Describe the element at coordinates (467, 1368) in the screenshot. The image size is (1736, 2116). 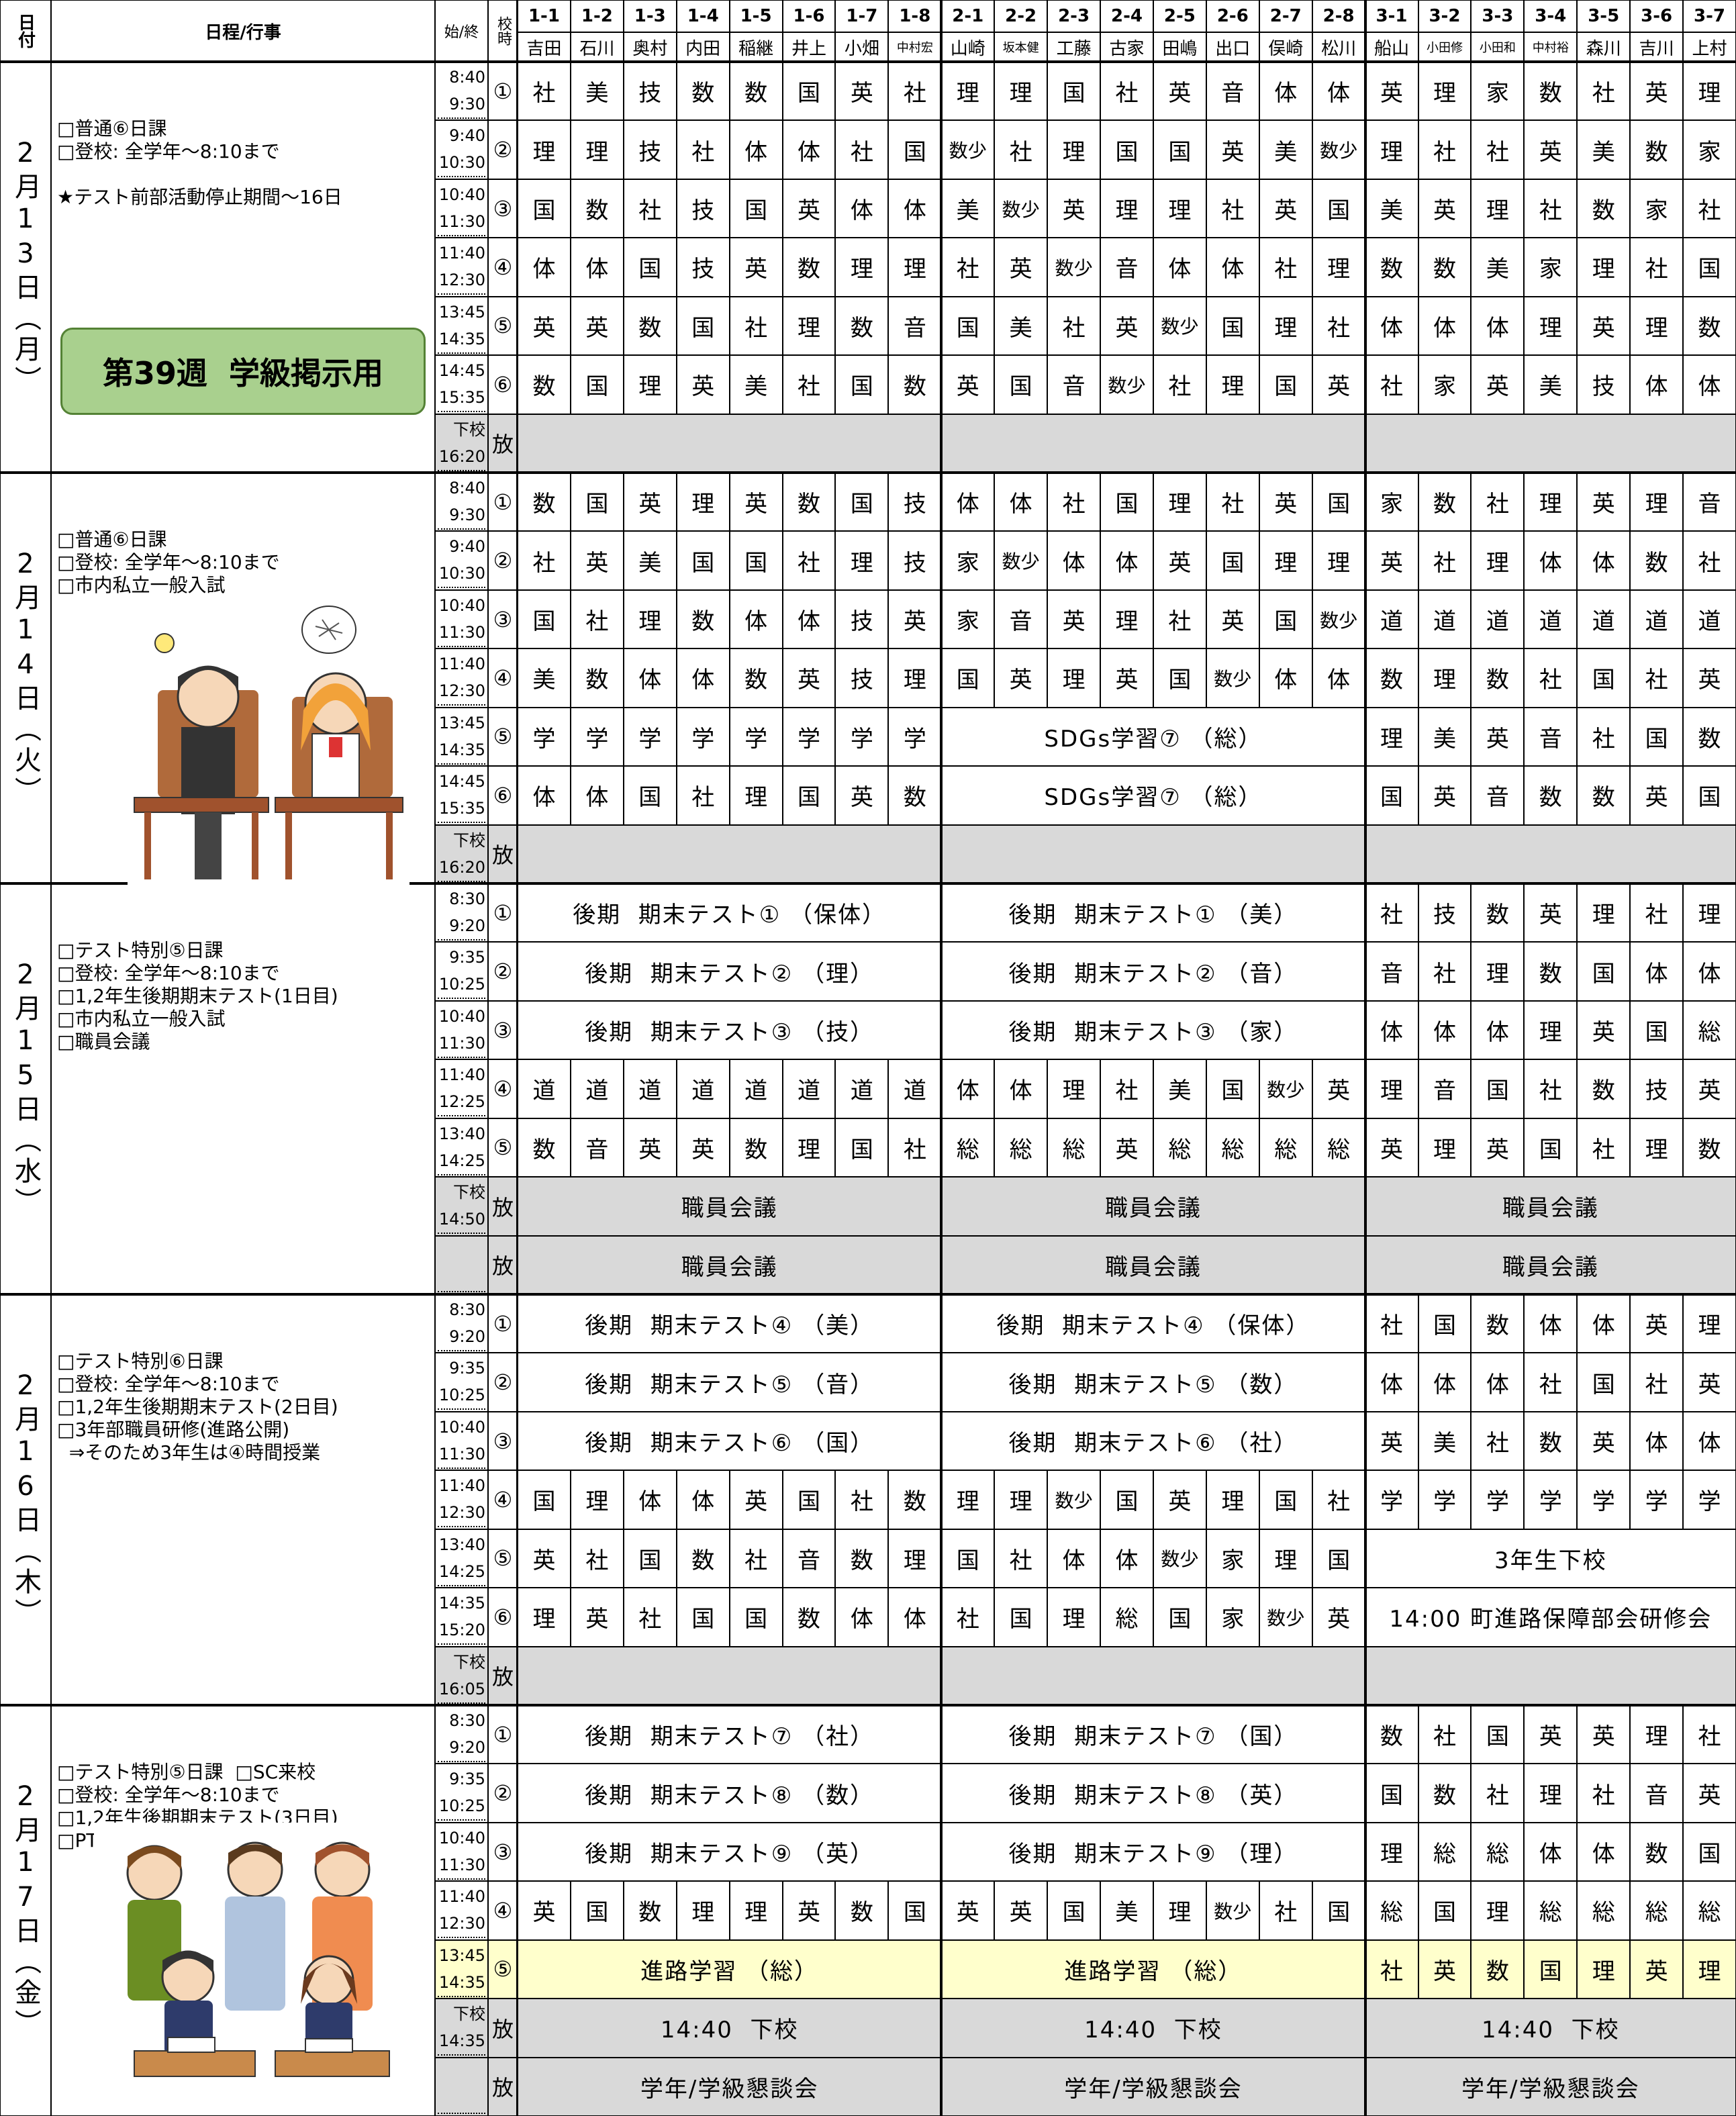
I see `time-start: 9:35` at that location.